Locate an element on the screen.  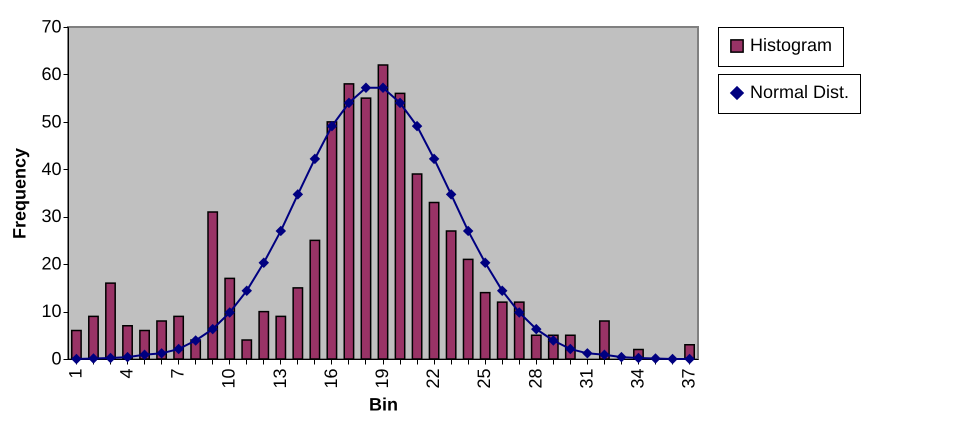
x-tick-label: 4 is located at coordinates (126, 373).